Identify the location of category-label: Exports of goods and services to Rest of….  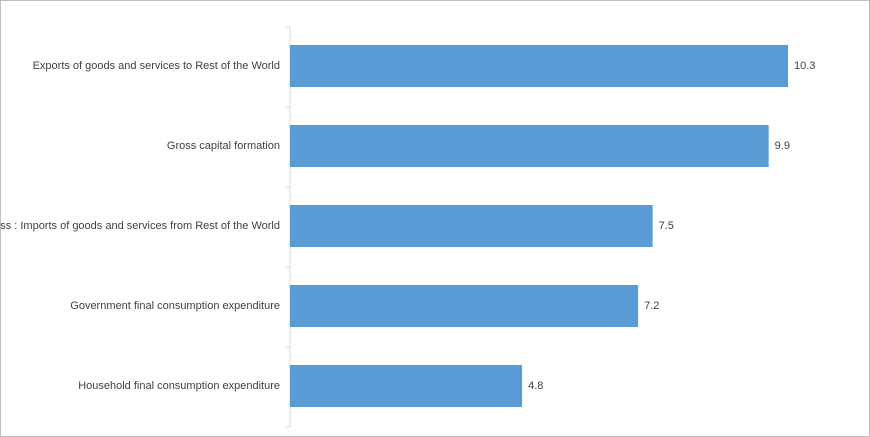
(156, 66).